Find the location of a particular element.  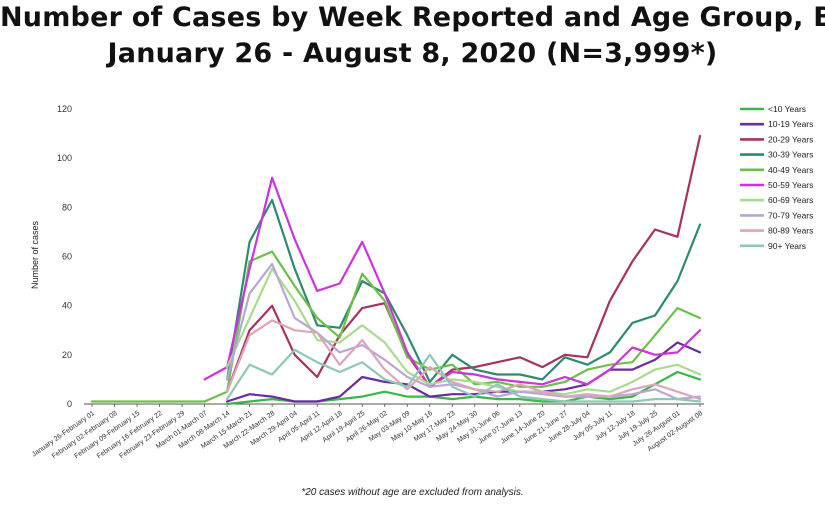

y-axis-label: Number of cases is located at coordinates (35, 254).